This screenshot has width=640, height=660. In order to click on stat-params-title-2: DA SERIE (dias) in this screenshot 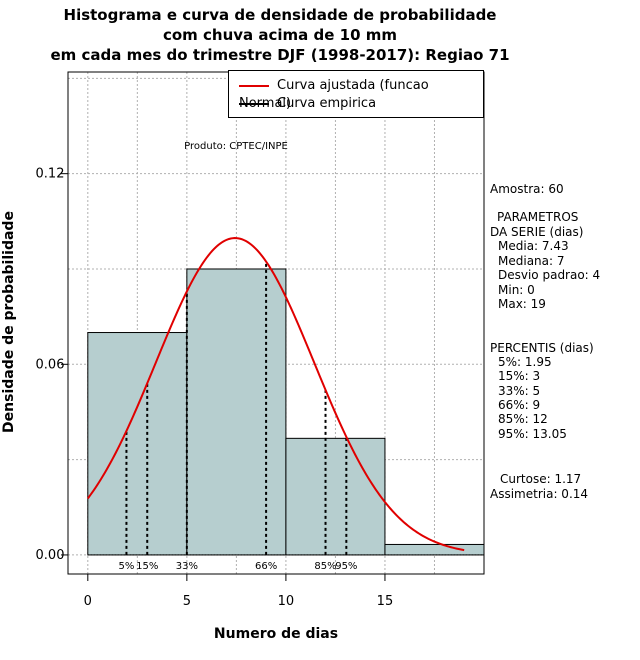, I will do `click(537, 232)`.